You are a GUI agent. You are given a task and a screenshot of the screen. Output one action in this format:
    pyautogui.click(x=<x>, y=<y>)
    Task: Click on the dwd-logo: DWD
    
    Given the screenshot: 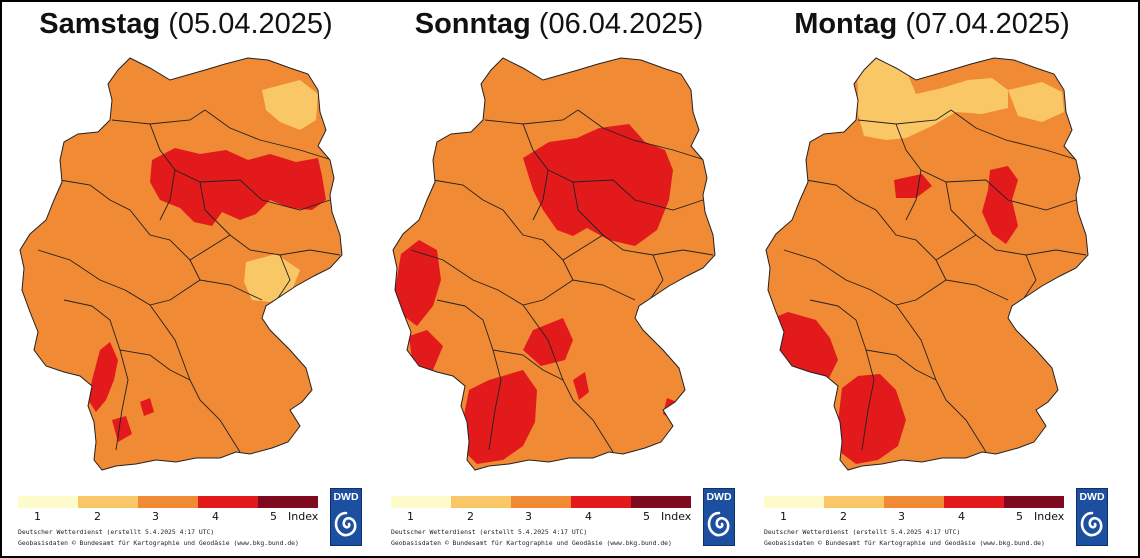 What is the action you would take?
    pyautogui.click(x=1092, y=517)
    